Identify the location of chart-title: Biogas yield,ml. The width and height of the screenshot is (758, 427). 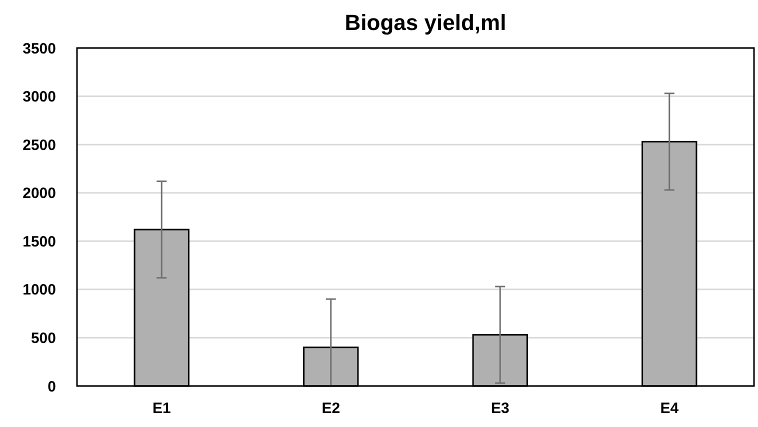
(425, 22).